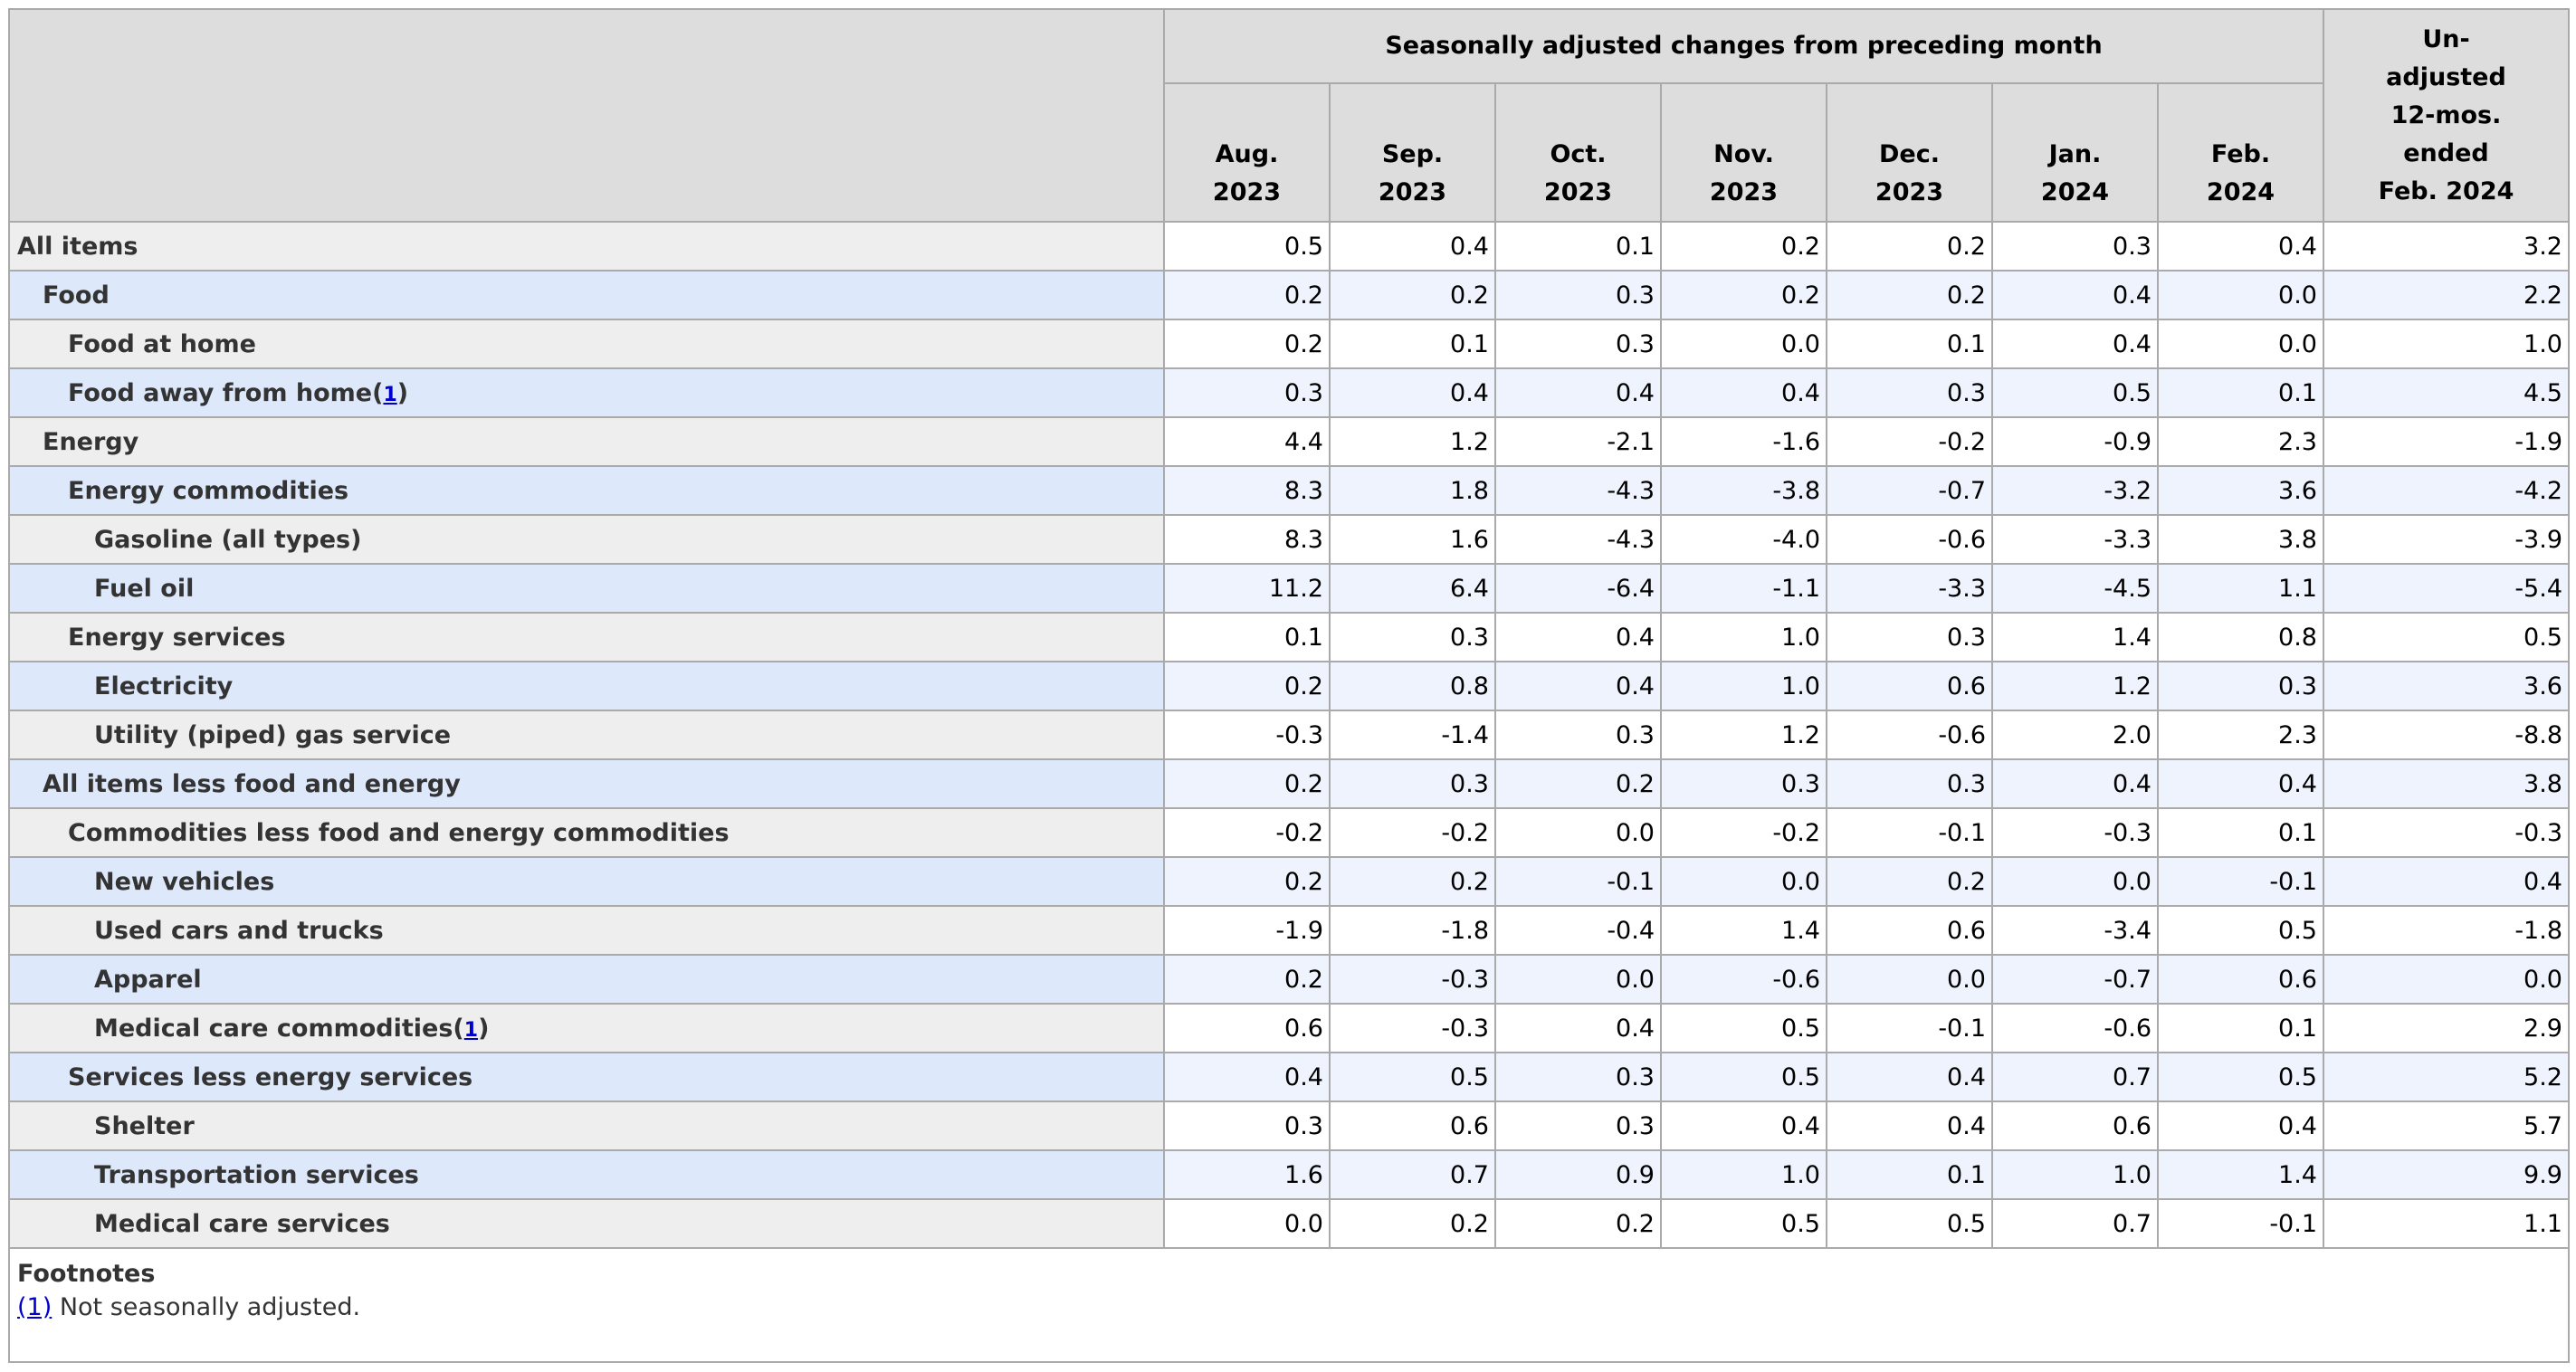  I want to click on row-label: Energy, so click(586, 441).